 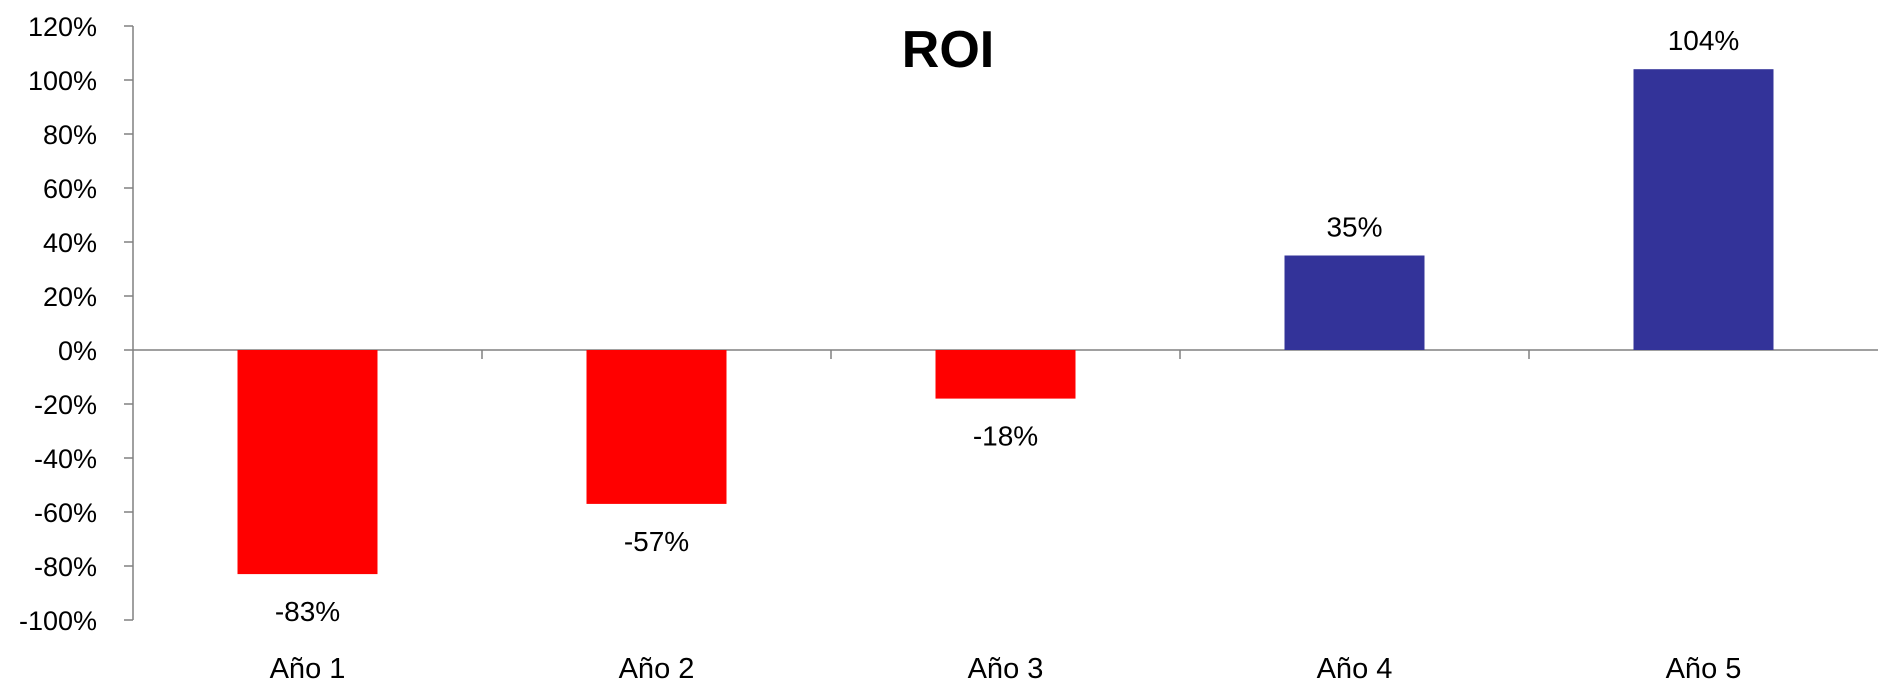 What do you see at coordinates (1704, 40) in the screenshot?
I see `data-label: 104%` at bounding box center [1704, 40].